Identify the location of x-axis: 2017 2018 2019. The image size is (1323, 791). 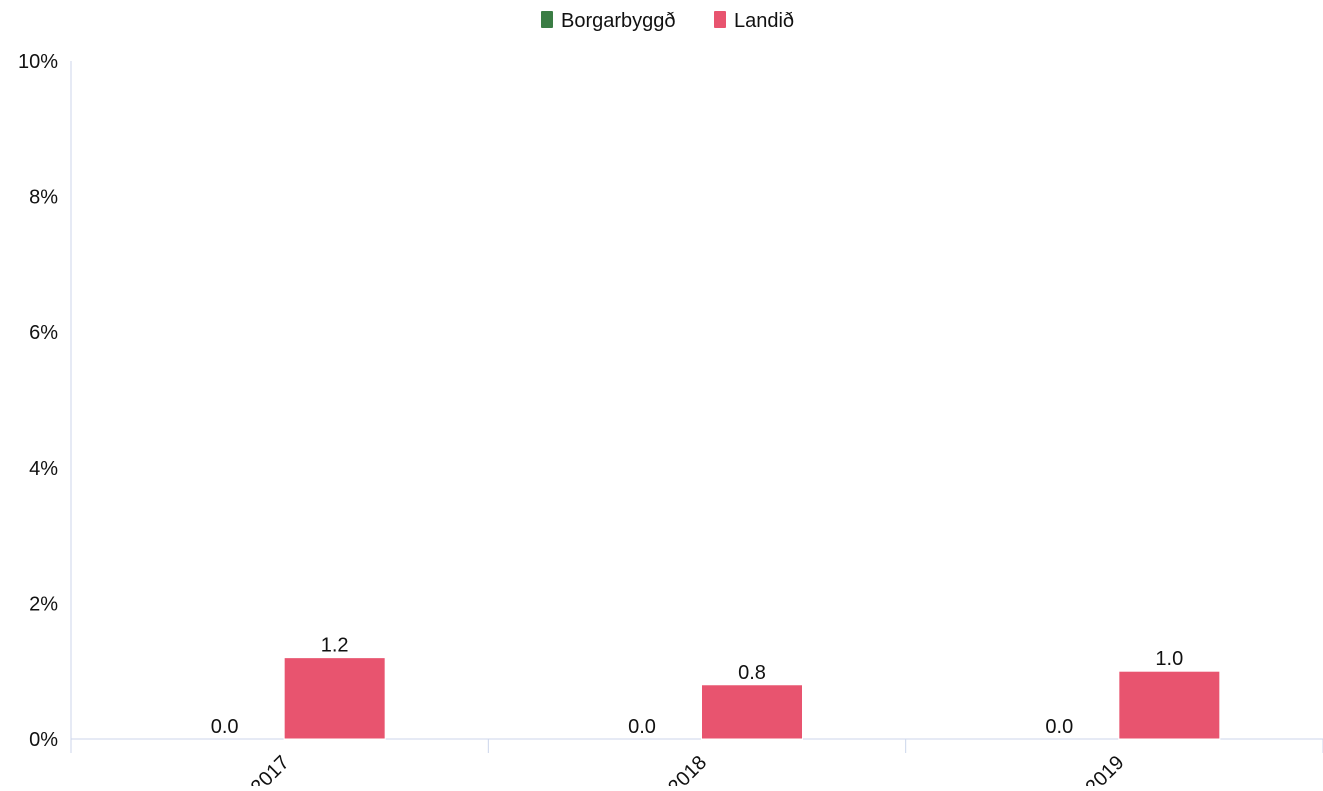
(696, 764).